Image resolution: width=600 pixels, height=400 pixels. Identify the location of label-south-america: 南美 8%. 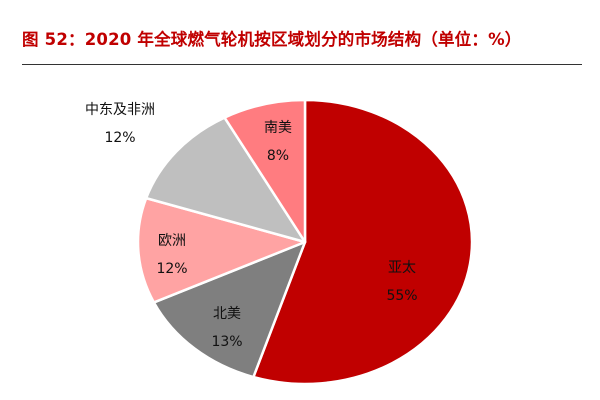
(278, 142).